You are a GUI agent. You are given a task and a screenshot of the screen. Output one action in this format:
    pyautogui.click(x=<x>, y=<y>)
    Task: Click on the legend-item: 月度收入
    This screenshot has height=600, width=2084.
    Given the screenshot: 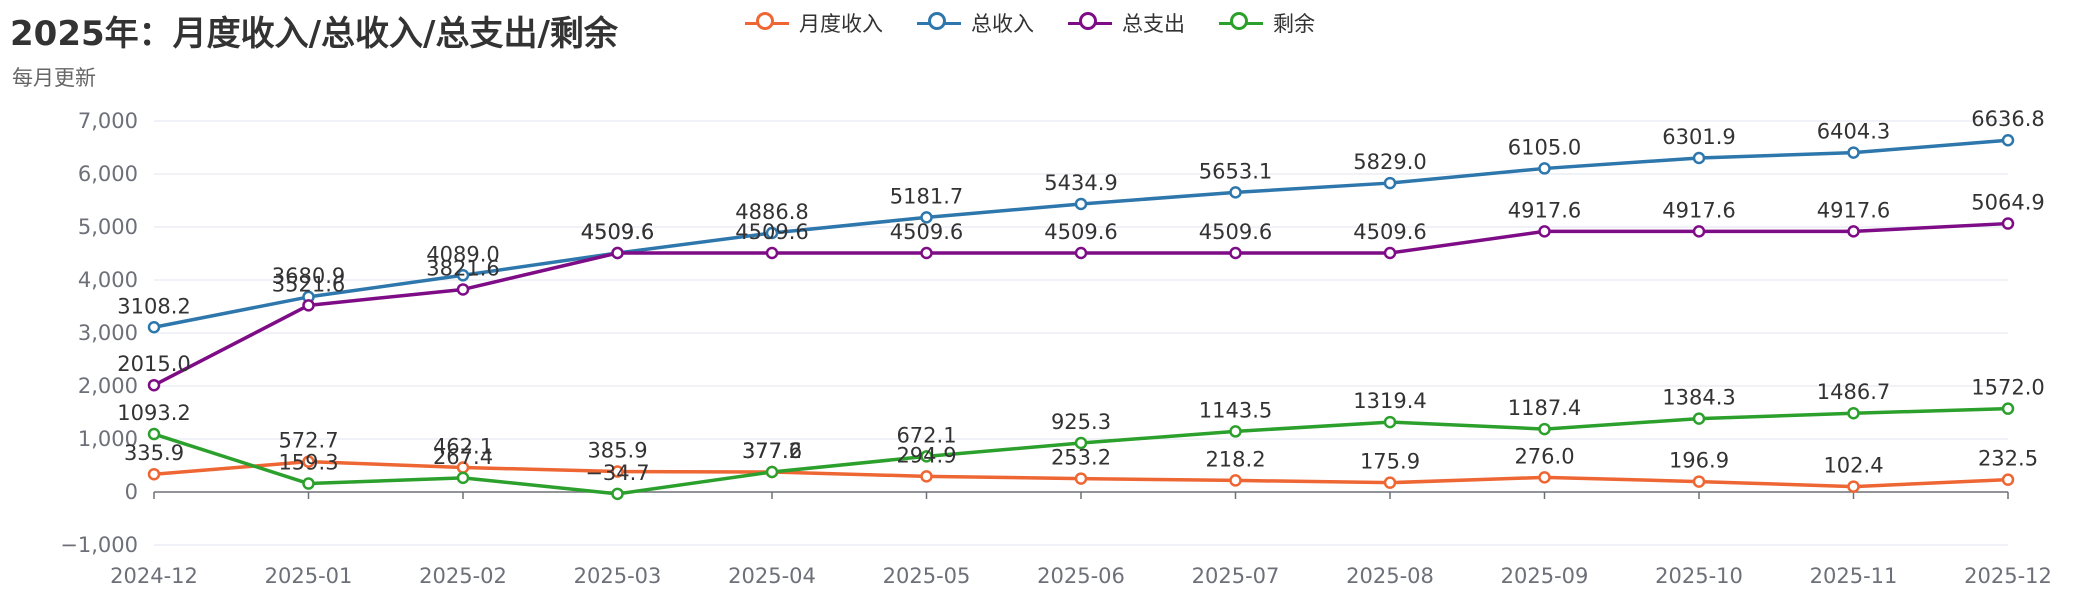 What is the action you would take?
    pyautogui.click(x=814, y=23)
    